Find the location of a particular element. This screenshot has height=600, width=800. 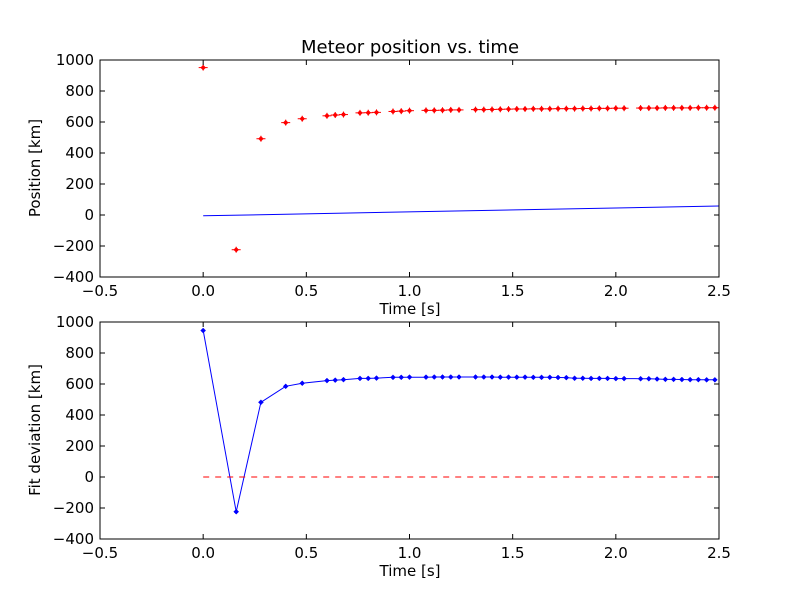

position-x-tick-label: 2.5 is located at coordinates (719, 291).